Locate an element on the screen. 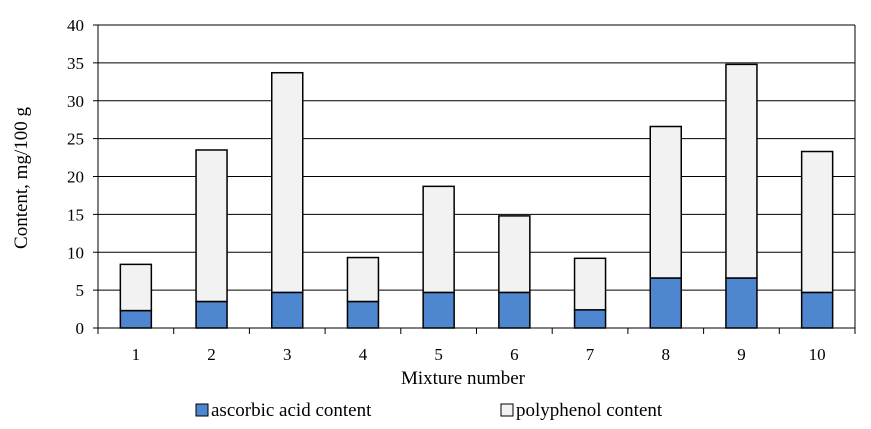 This screenshot has width=871, height=429. legend-label-polyphenol: polyphenol content is located at coordinates (589, 410).